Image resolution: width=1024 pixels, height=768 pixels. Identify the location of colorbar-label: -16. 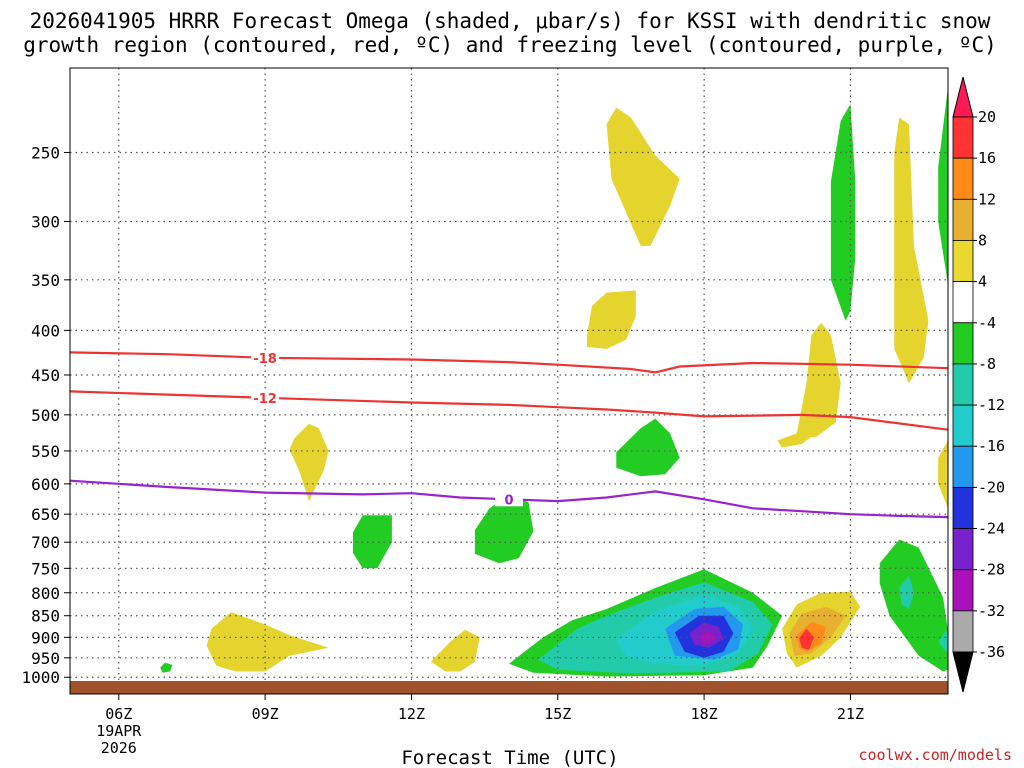
(991, 446).